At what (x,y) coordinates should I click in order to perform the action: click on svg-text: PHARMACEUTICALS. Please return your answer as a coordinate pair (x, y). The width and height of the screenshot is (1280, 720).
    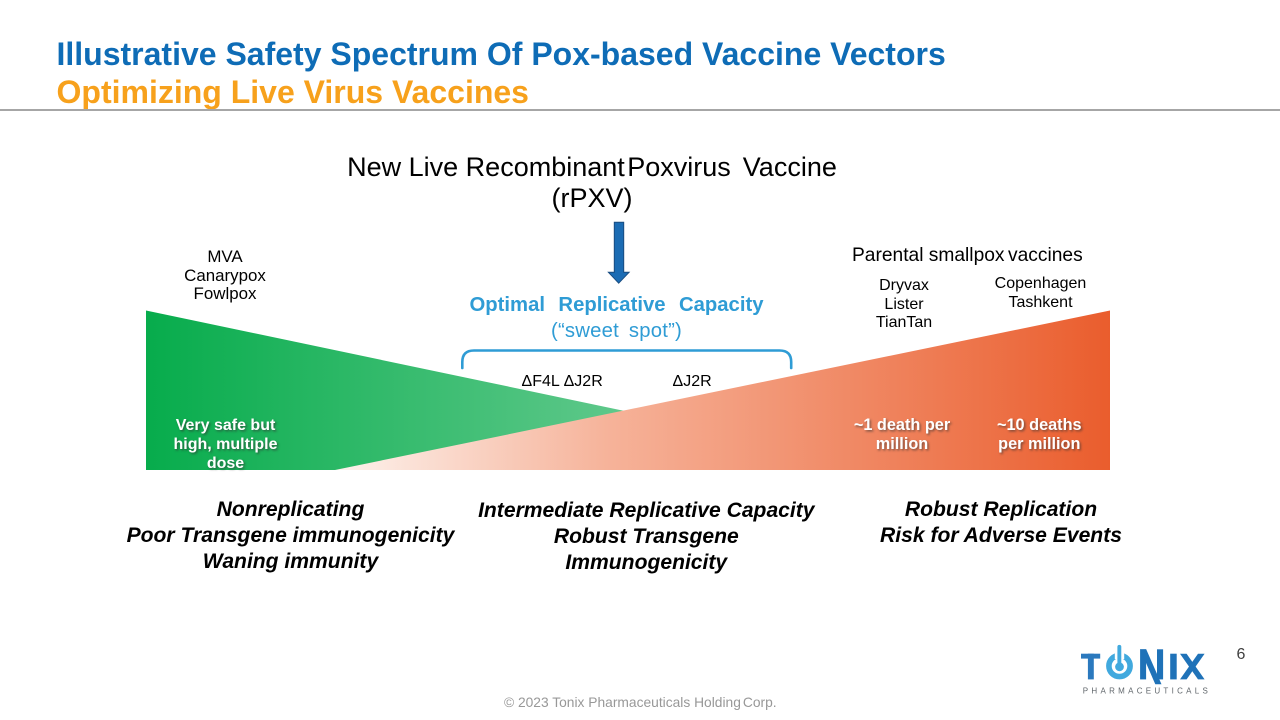
    Looking at the image, I should click on (1147, 691).